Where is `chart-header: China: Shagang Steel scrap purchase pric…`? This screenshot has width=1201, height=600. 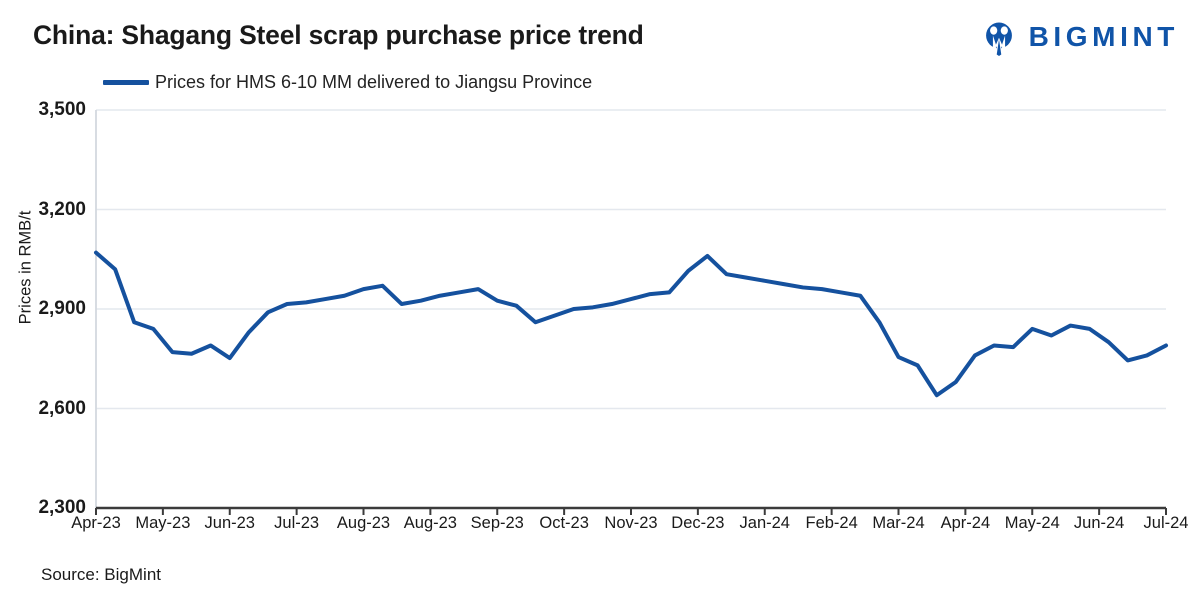 chart-header: China: Shagang Steel scrap purchase pric… is located at coordinates (600, 33).